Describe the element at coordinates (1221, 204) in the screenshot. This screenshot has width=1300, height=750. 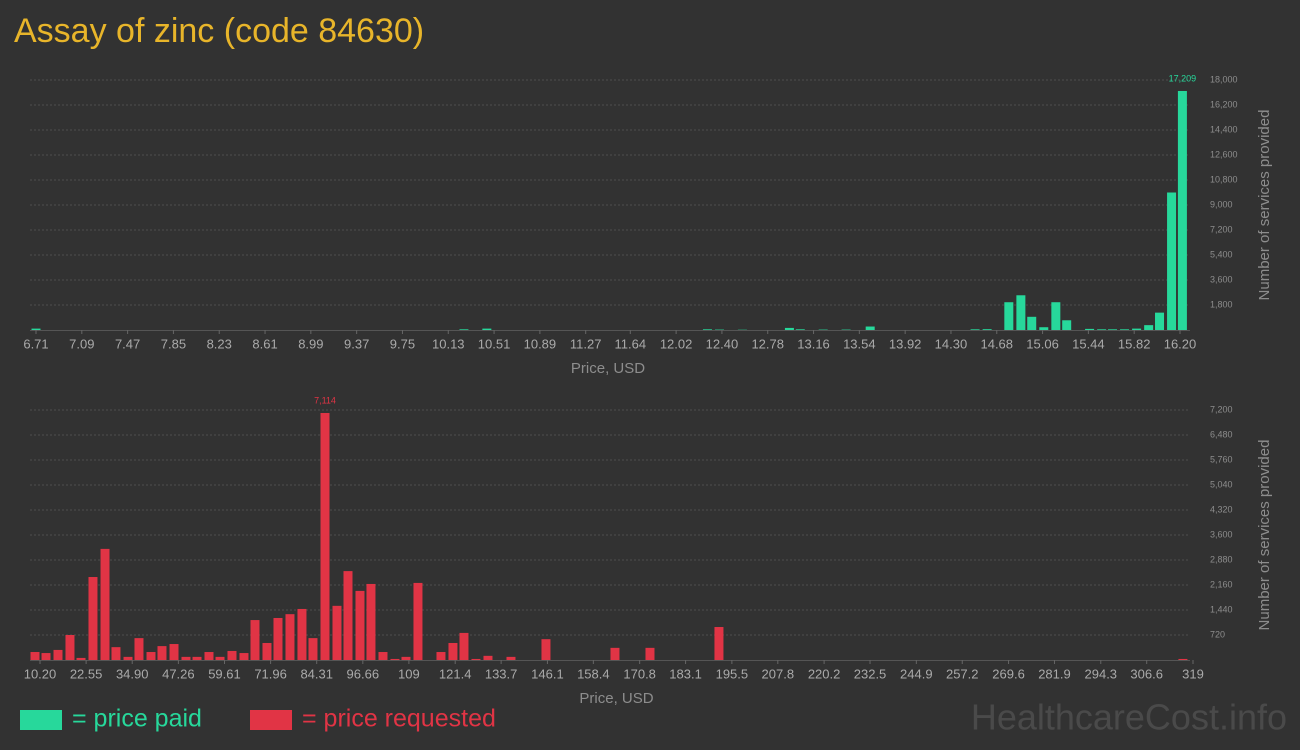
I see `y-tick-label: 9,000` at that location.